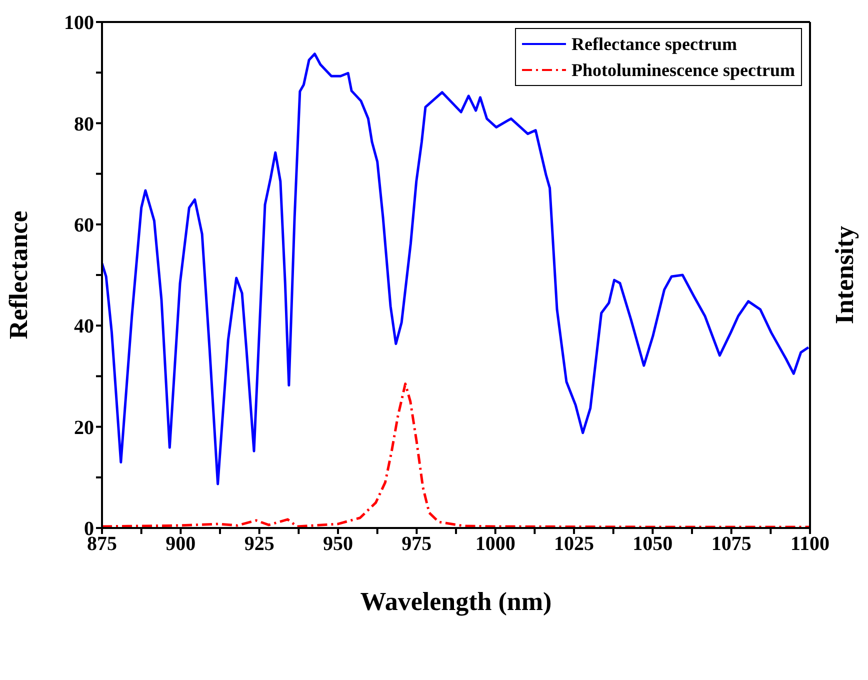 Image resolution: width=868 pixels, height=680 pixels. I want to click on x-axis-title: Wavelength (nm), so click(456, 601).